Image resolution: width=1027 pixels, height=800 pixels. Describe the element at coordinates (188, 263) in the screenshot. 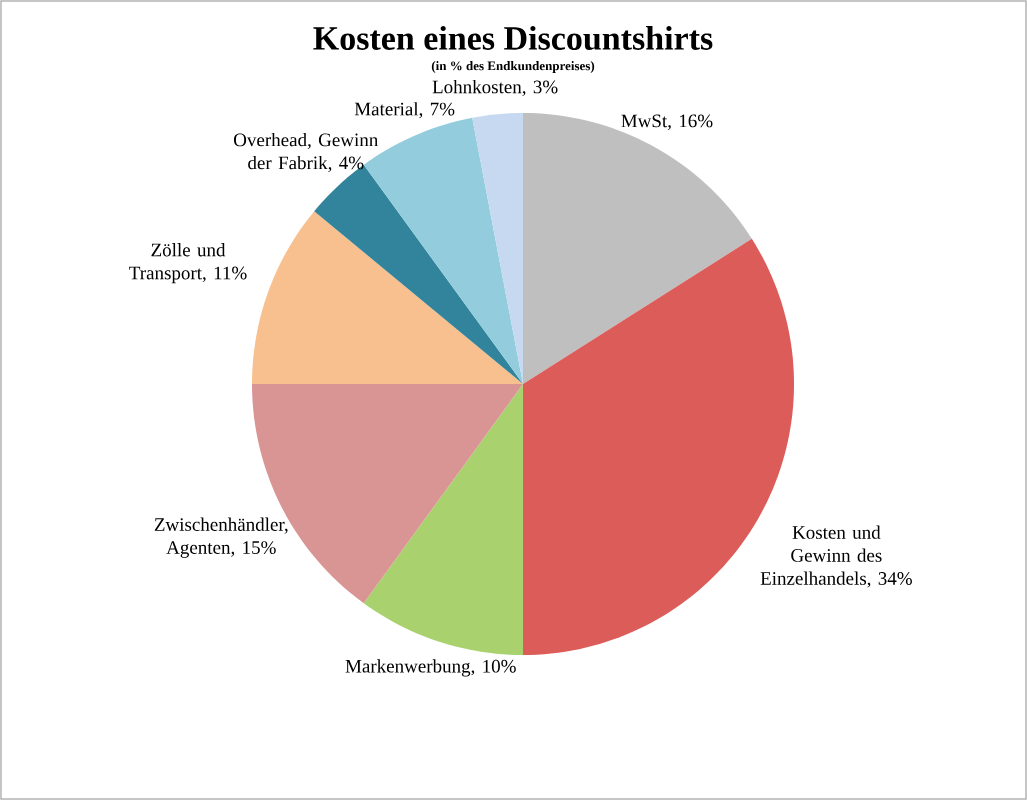

I see `slice-label: Zölle und Transport, 11%` at that location.